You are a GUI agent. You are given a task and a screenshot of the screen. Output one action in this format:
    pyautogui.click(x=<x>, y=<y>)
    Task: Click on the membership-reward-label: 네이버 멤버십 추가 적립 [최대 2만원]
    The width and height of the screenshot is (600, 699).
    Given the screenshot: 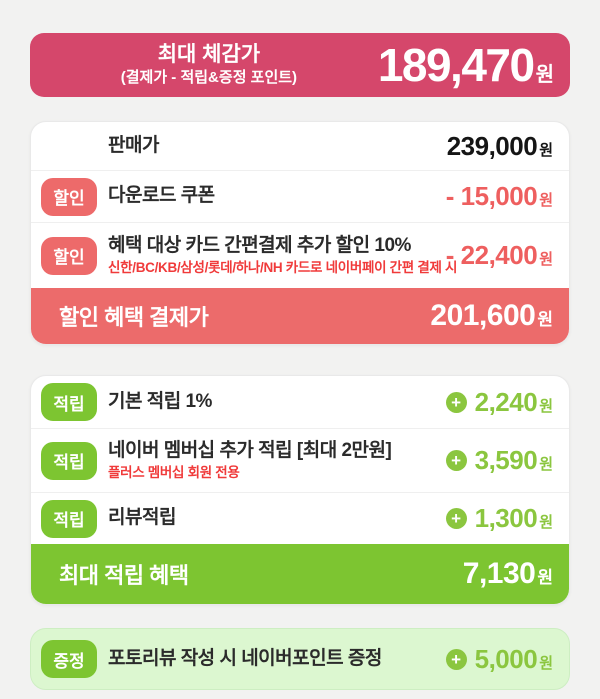 What is the action you would take?
    pyautogui.click(x=250, y=450)
    